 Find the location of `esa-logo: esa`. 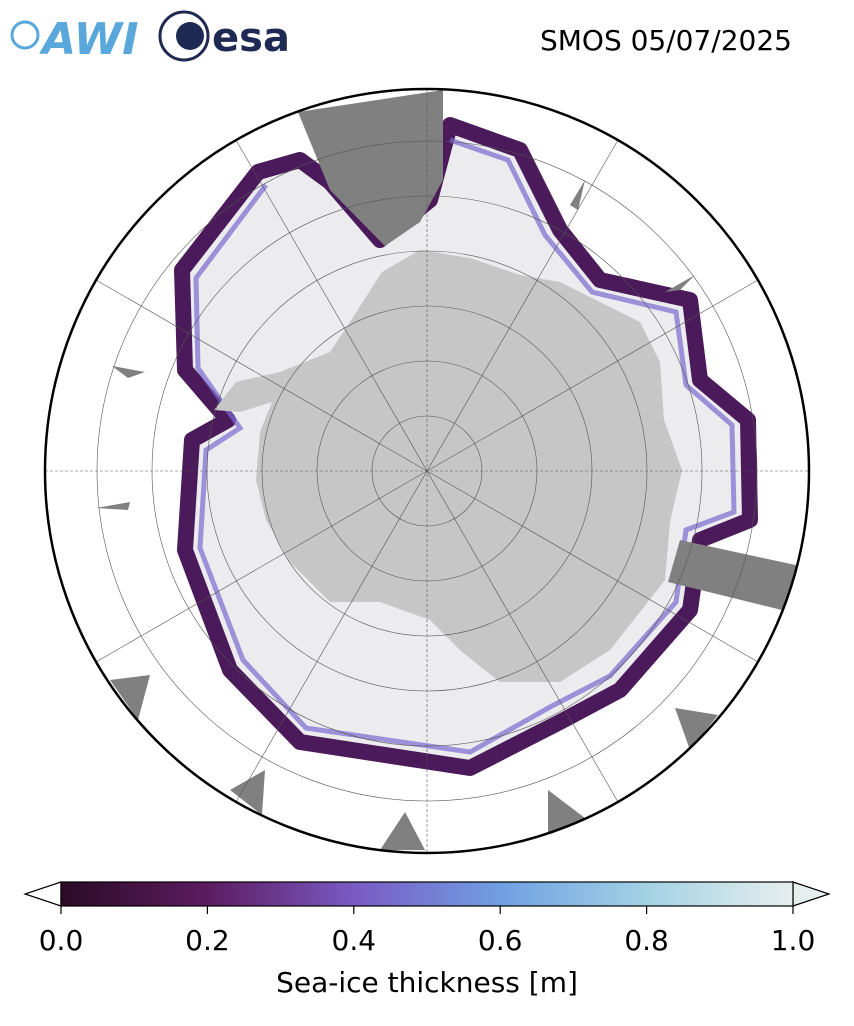

esa-logo: esa is located at coordinates (224, 36).